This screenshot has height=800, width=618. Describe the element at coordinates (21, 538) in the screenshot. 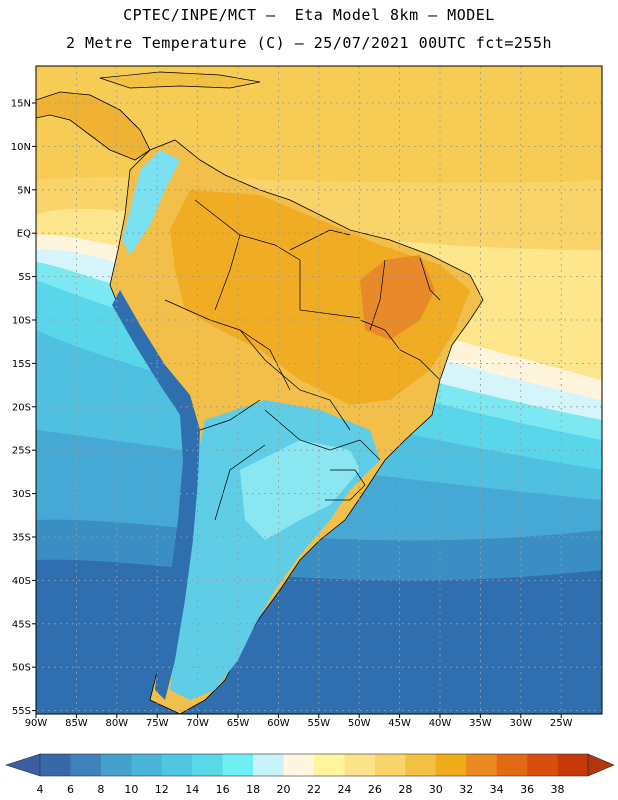

I see `lat-tick-label: 35S` at that location.